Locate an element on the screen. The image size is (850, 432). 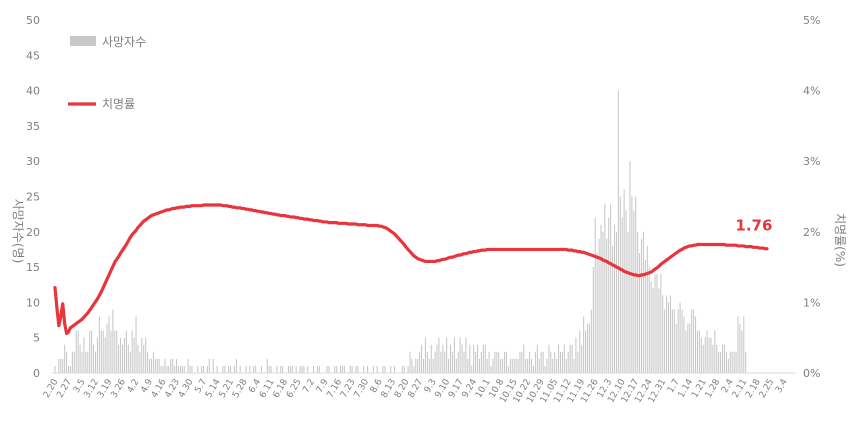
legend: 사망자수 치명률 is located at coordinates (107, 73).